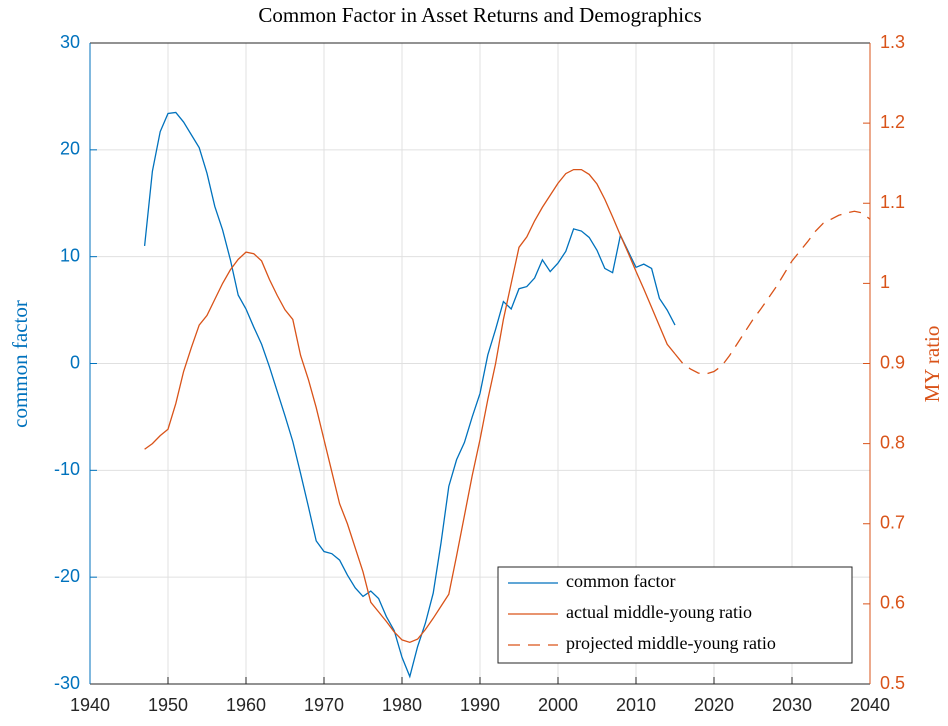  Describe the element at coordinates (402, 705) in the screenshot. I see `x-tick-label: 1980` at that location.